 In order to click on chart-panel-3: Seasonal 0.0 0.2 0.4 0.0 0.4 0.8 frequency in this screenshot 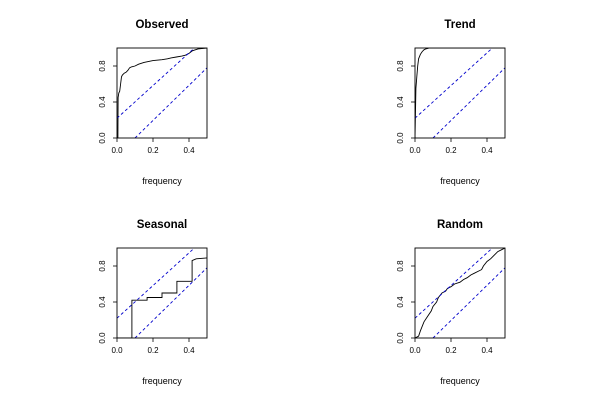, I will do `click(153, 302)`.